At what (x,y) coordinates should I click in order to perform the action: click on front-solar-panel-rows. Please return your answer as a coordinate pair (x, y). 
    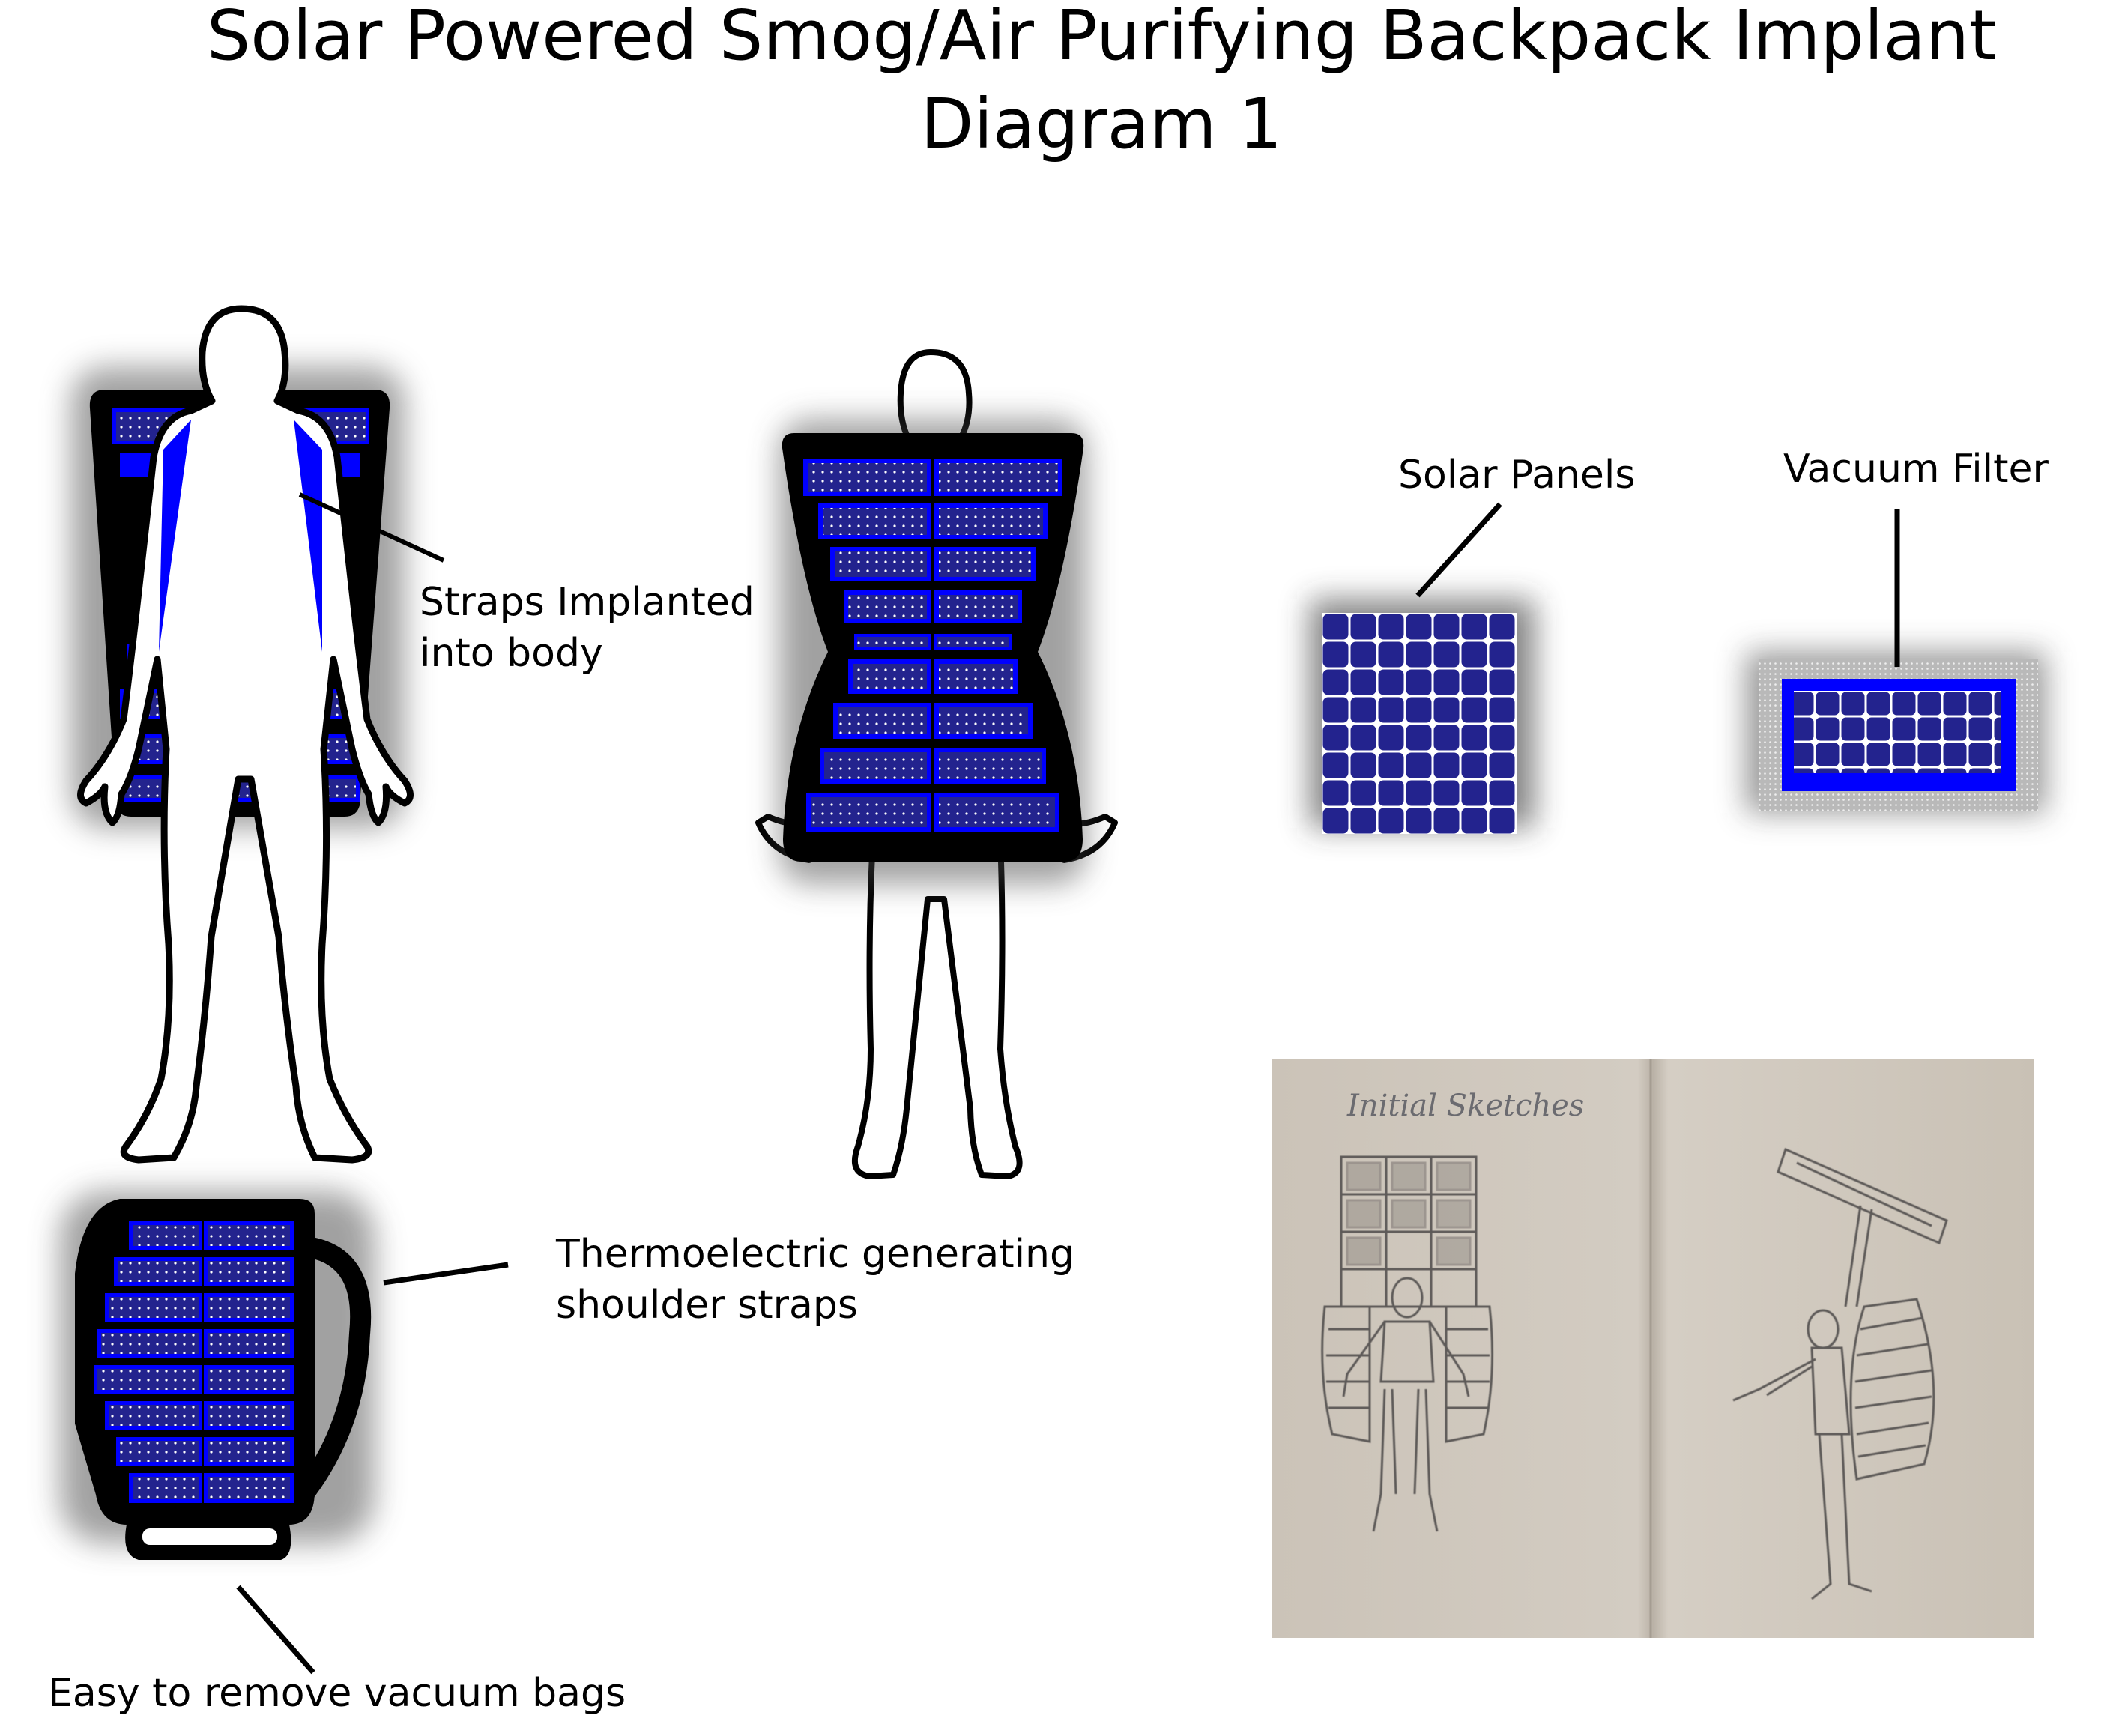
    Looking at the image, I should click on (932, 645).